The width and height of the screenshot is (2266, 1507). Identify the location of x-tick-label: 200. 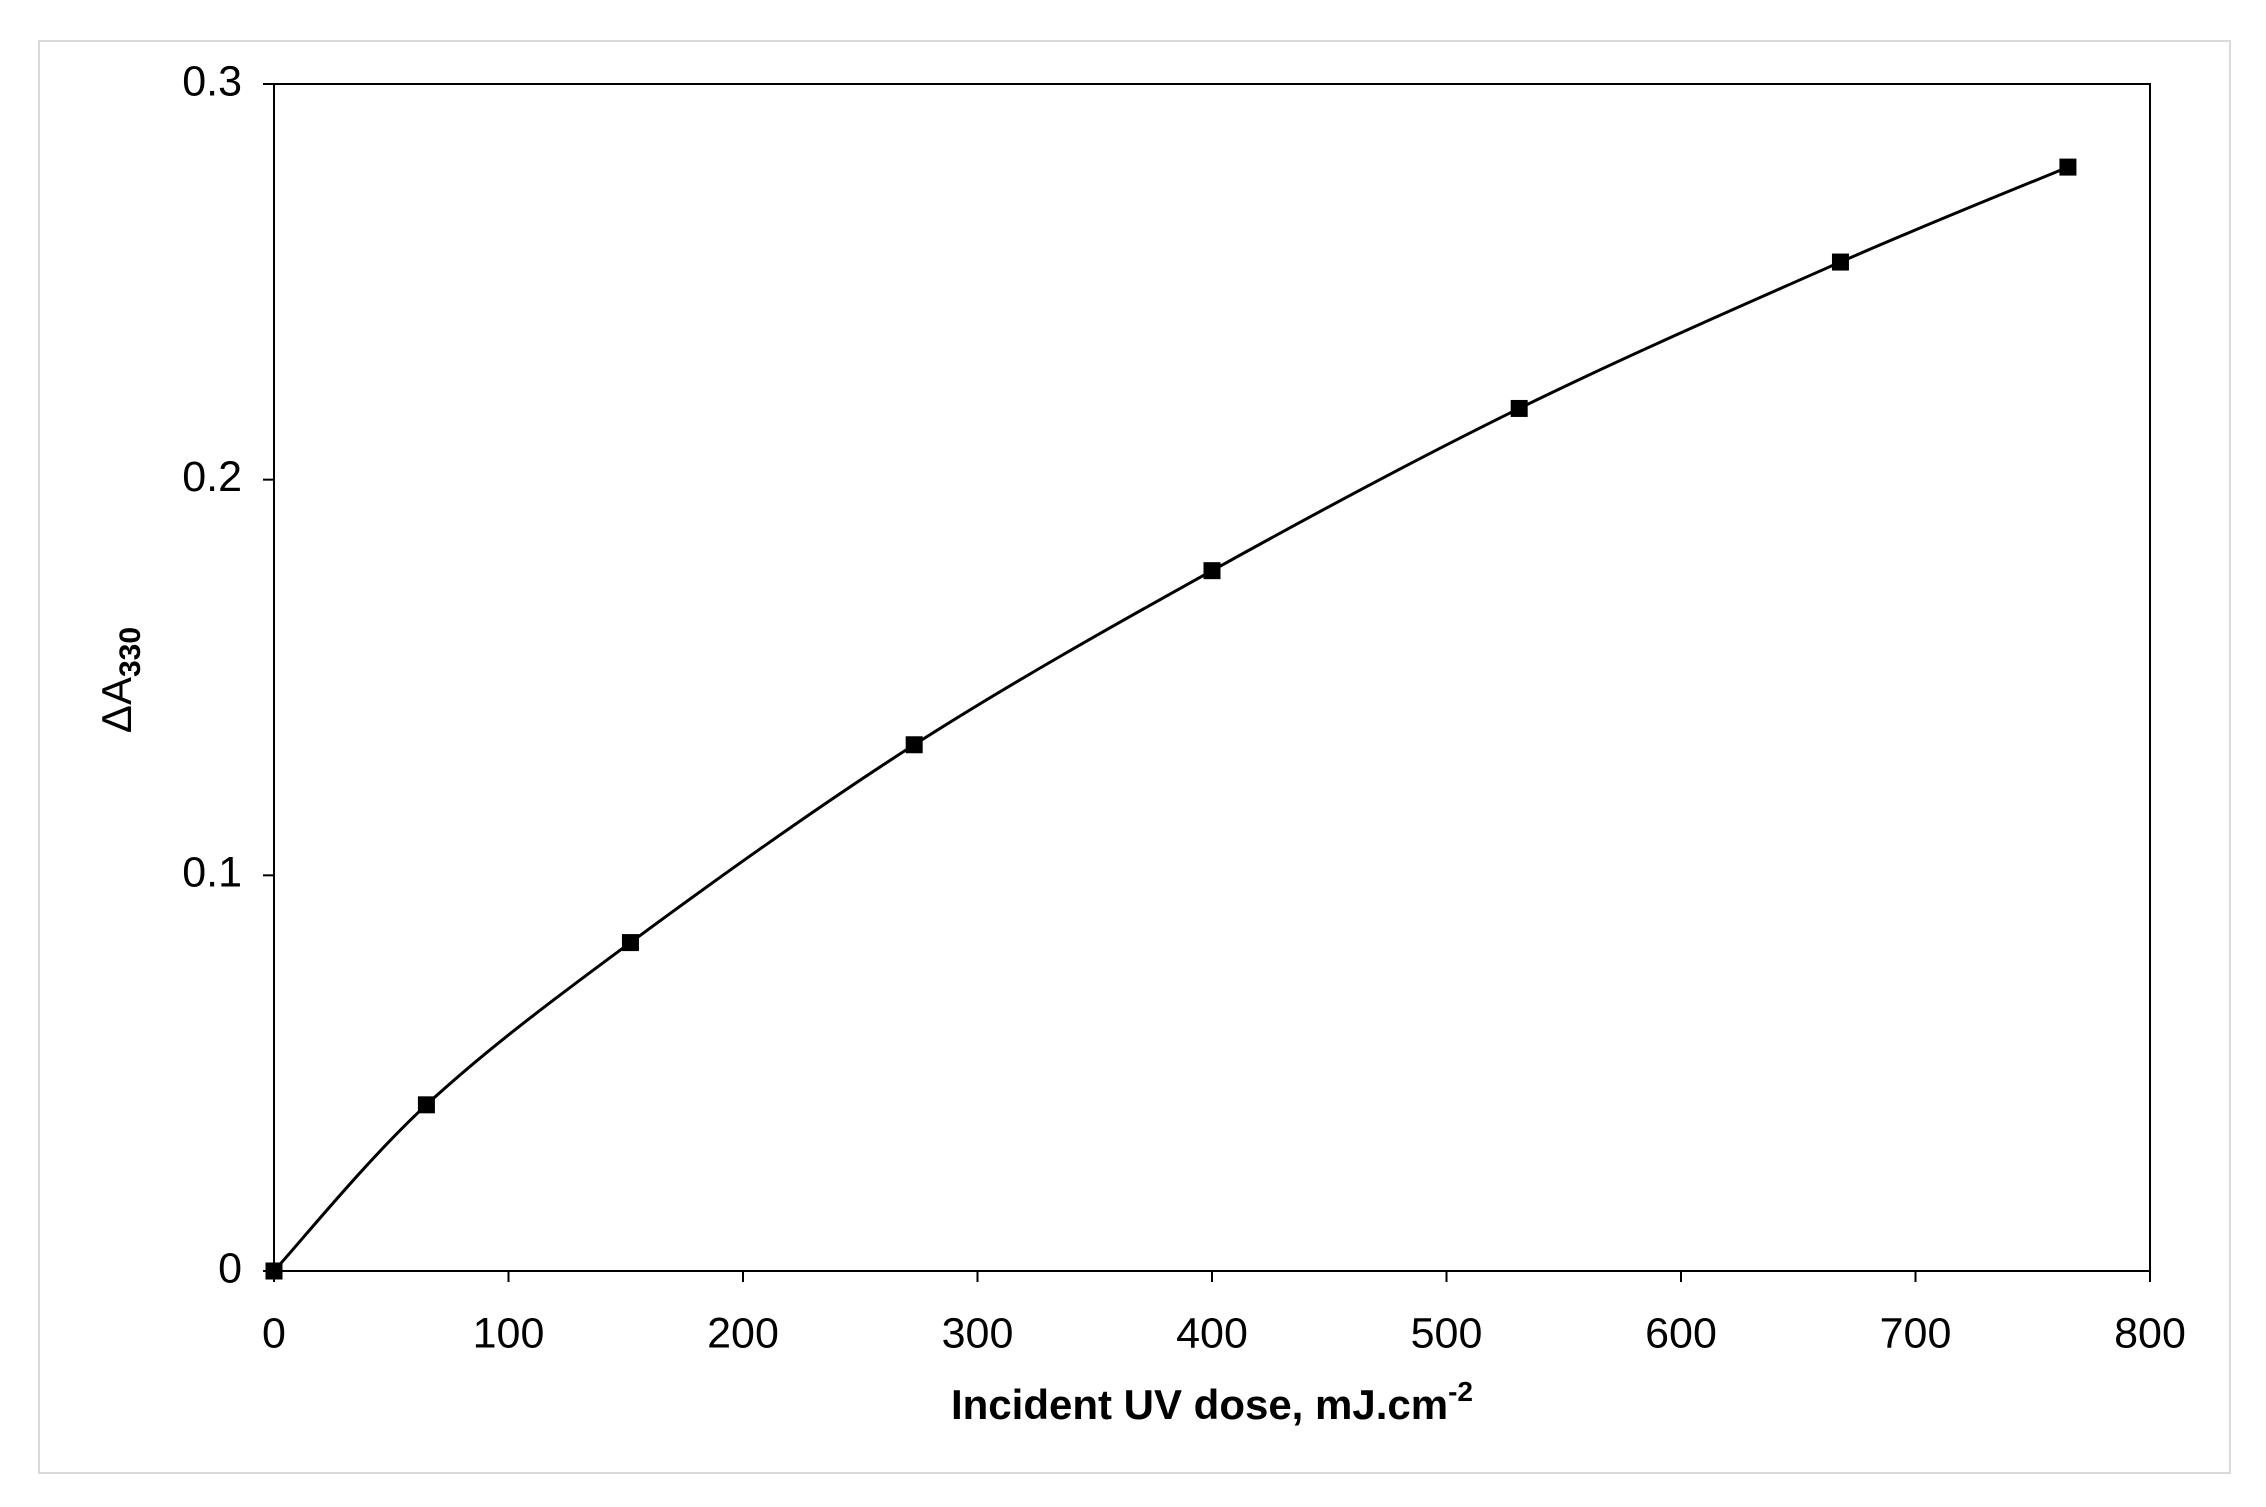
(743, 1333).